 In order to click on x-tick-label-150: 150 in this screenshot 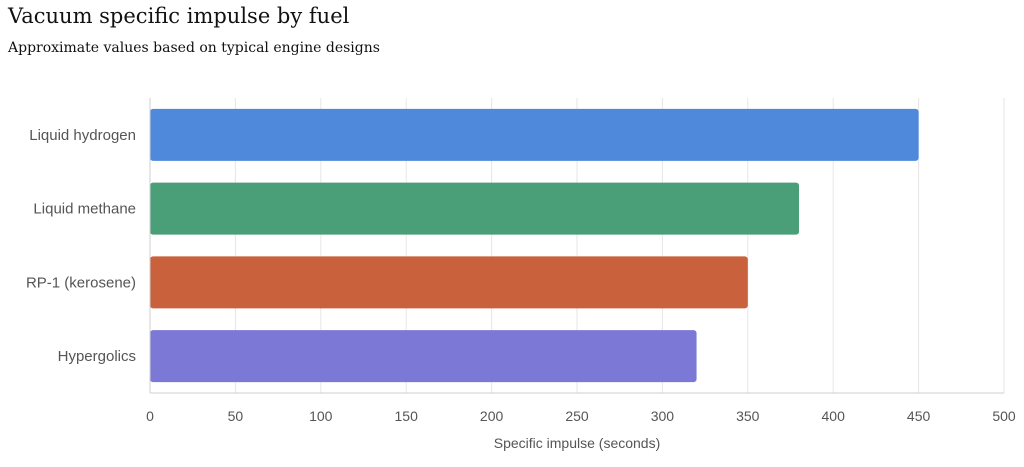, I will do `click(407, 416)`.